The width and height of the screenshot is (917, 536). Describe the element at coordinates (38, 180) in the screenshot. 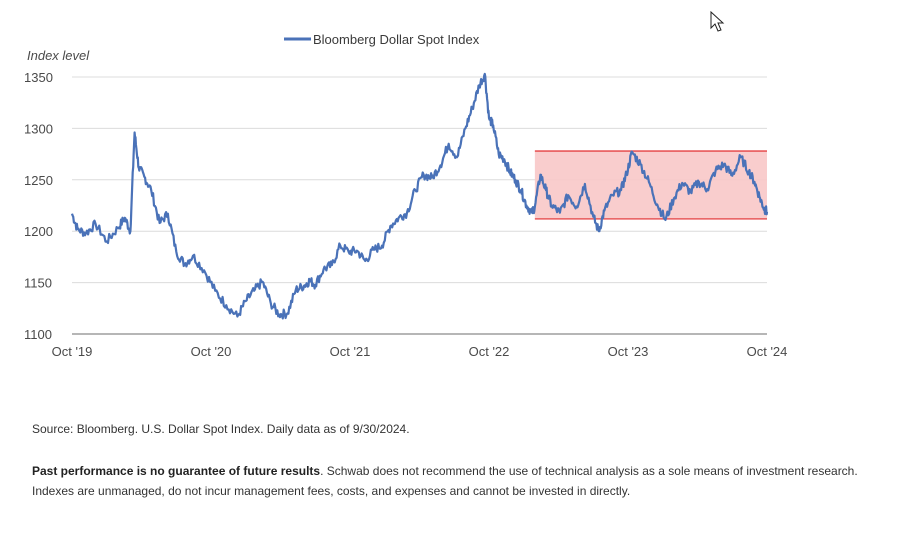

I see `y-tick-label: 1250` at that location.